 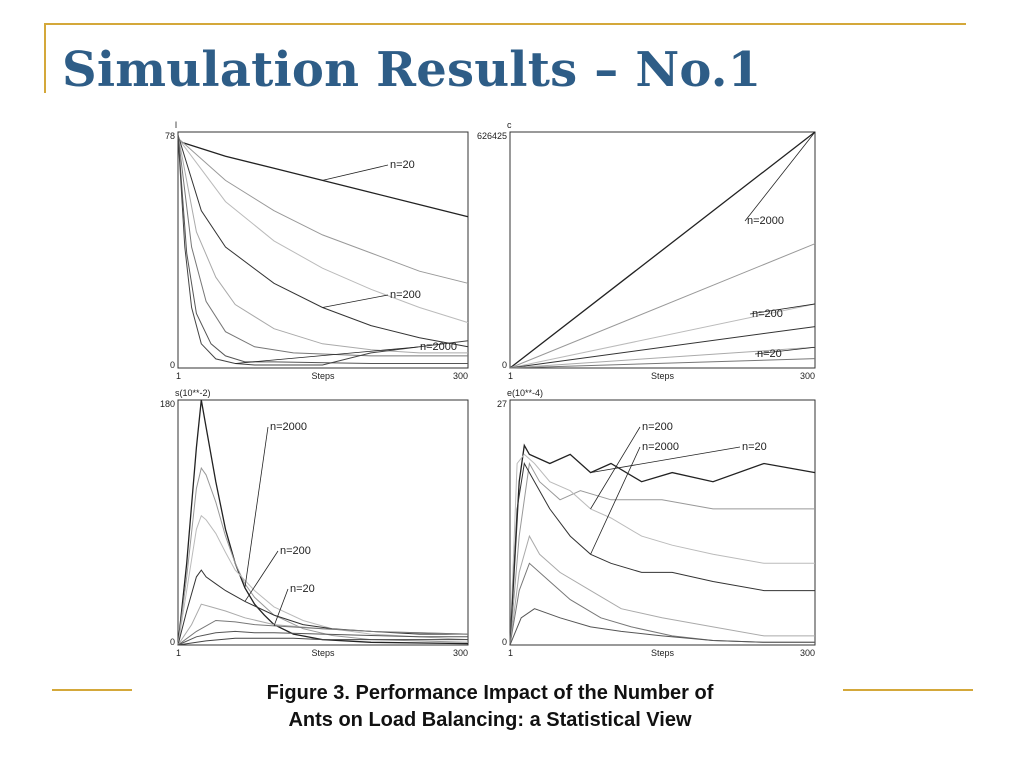 I want to click on top-accent-rule, so click(x=505, y=24).